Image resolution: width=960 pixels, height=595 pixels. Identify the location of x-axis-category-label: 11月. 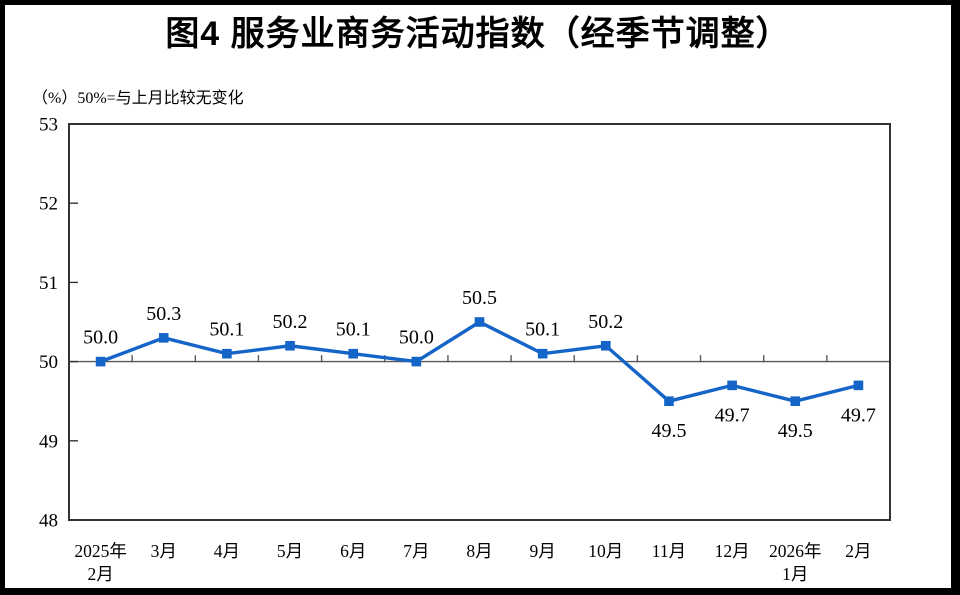
(669, 551).